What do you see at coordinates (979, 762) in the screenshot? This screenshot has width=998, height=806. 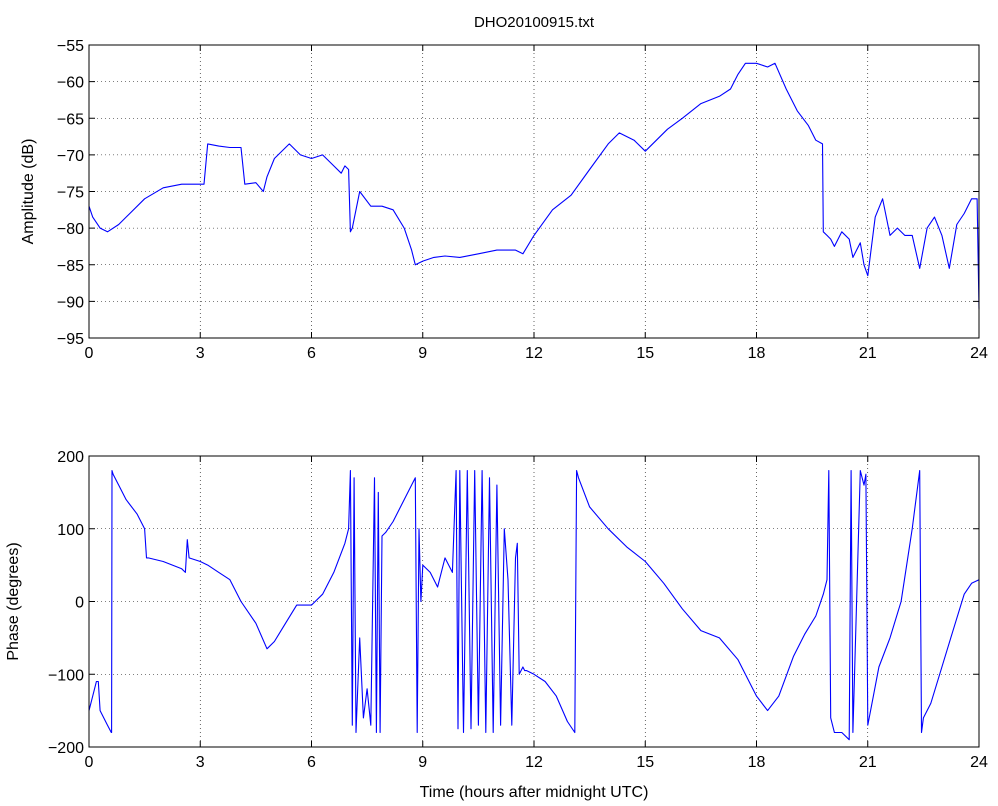 I see `phase-x-tick-label: 24` at bounding box center [979, 762].